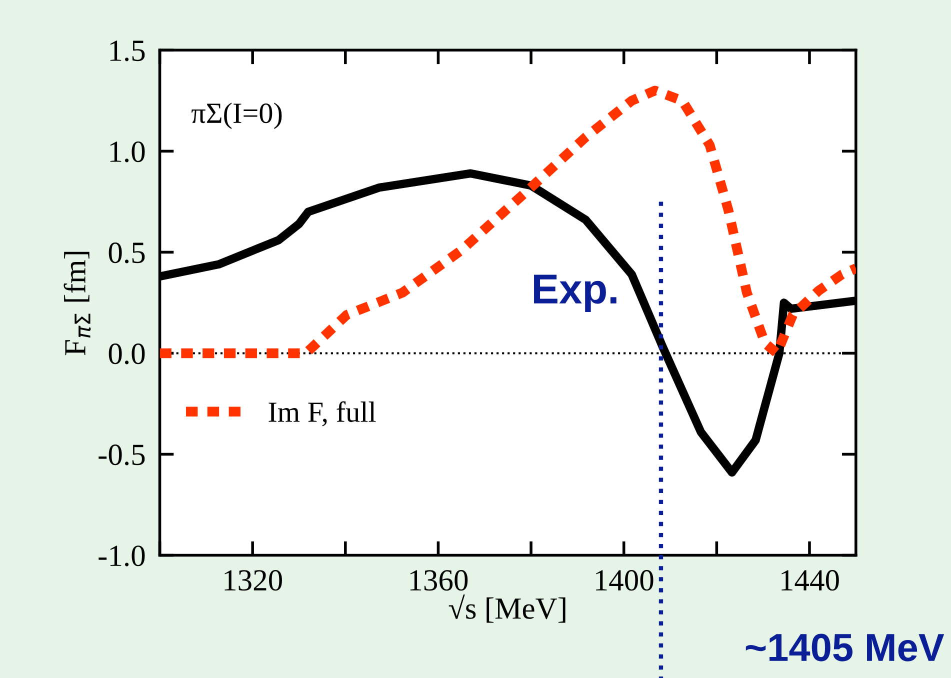 The width and height of the screenshot is (951, 678). Describe the element at coordinates (121, 556) in the screenshot. I see `y-tick-label: -1.0` at that location.